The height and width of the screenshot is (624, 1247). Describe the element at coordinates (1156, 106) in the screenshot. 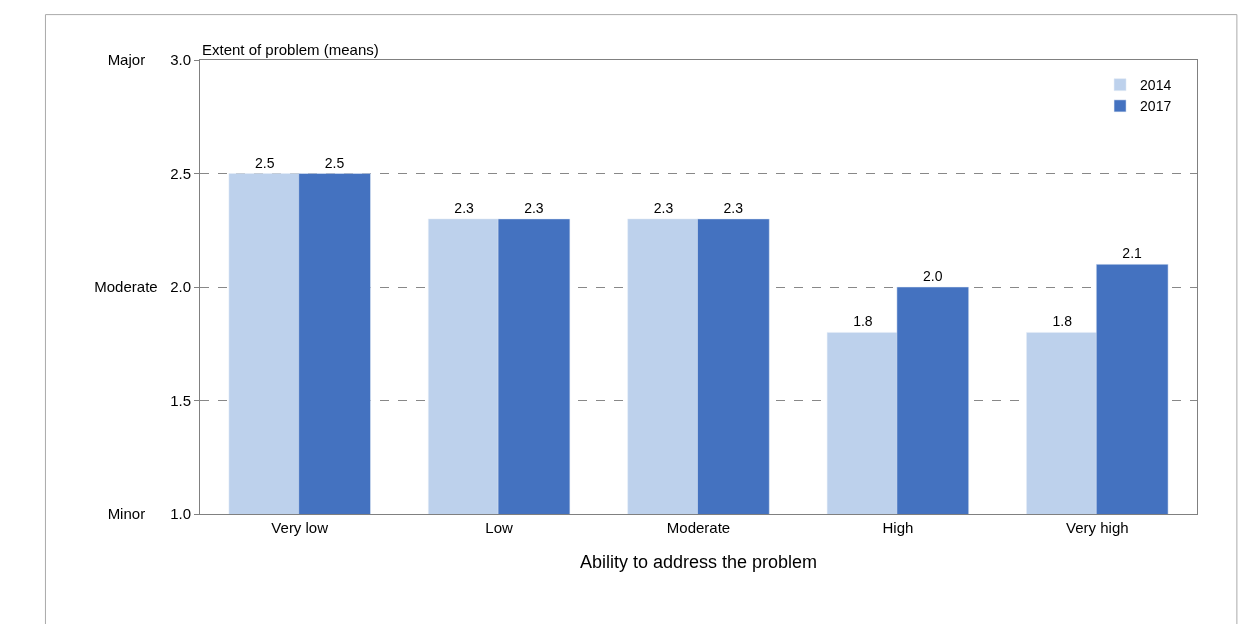

I see `legend-label: 2017` at that location.